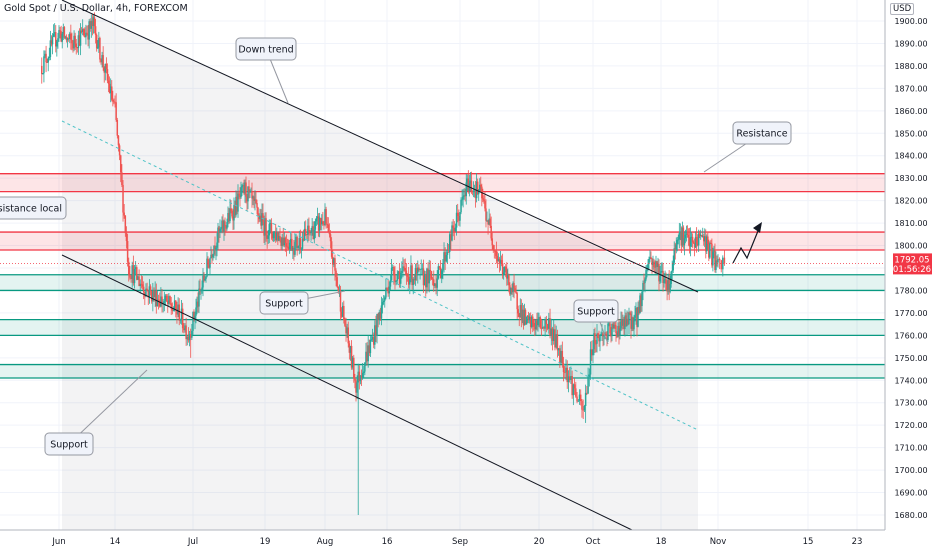 This screenshot has width=932, height=550. I want to click on currency-badge: USD, so click(902, 9).